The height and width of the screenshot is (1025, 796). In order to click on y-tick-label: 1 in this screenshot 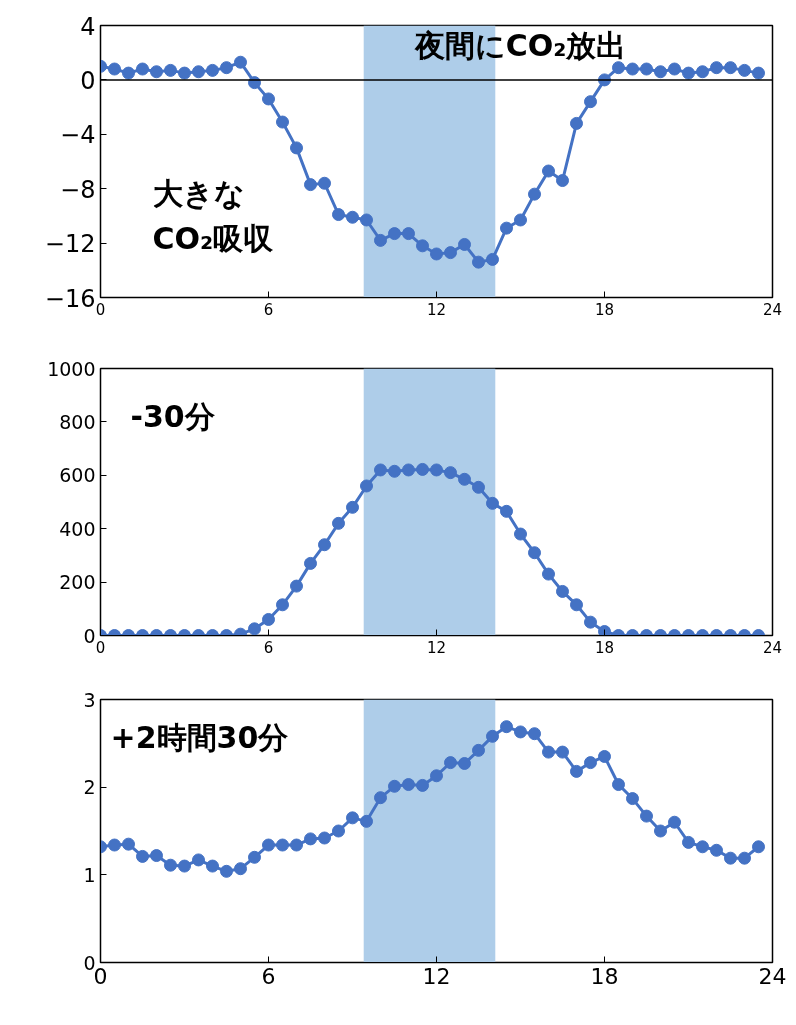, I will do `click(89, 874)`.